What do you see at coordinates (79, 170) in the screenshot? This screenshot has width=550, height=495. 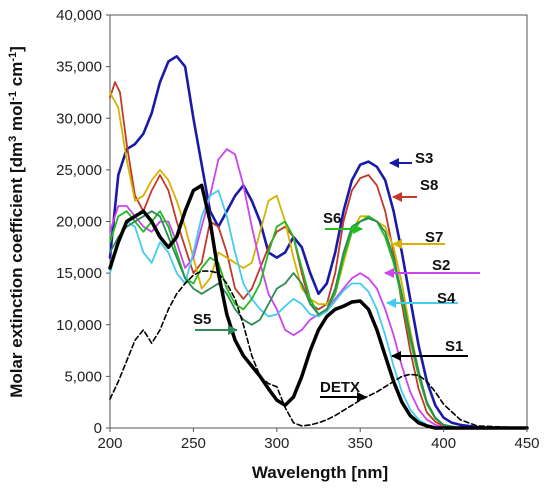 I see `y-tick-label: 25,000` at bounding box center [79, 170].